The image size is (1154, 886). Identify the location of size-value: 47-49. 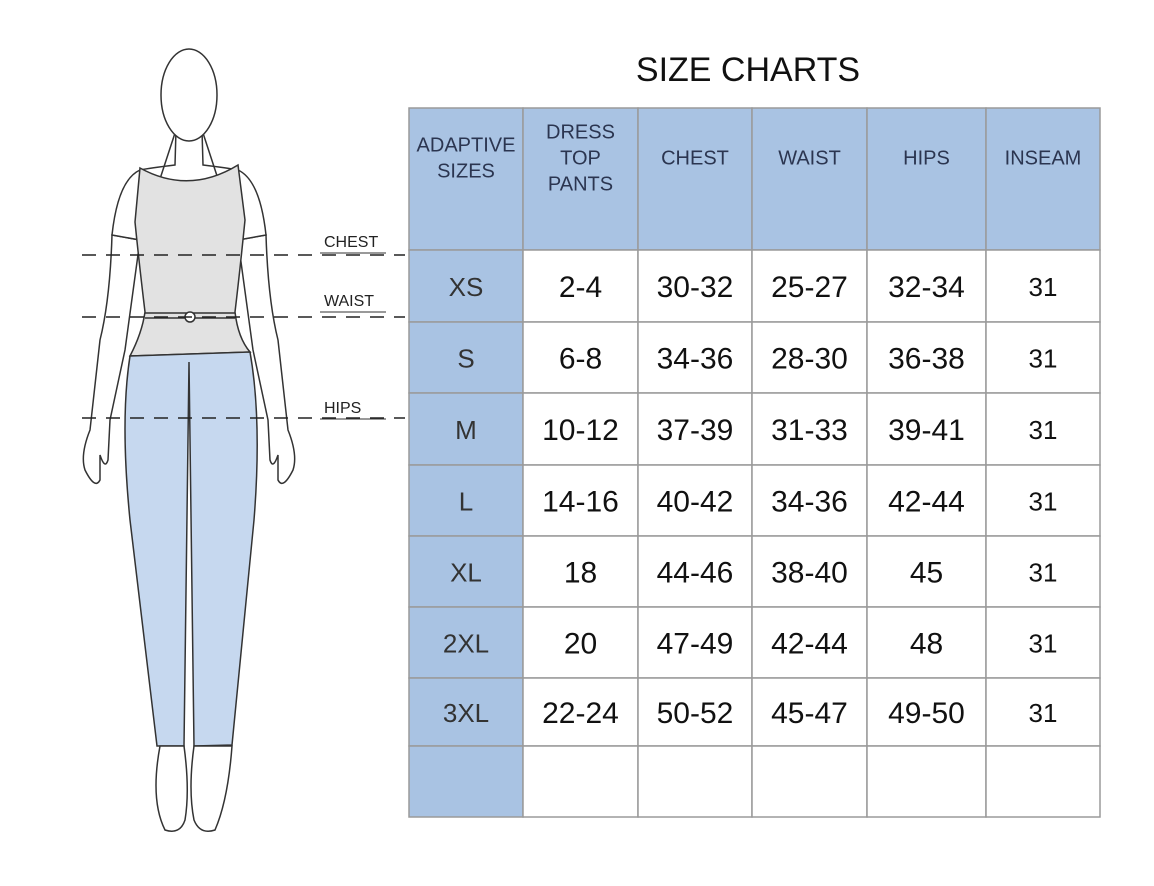
(695, 643).